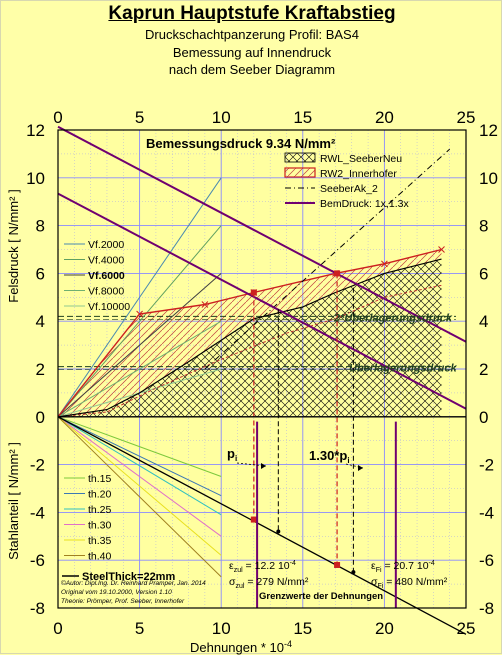  Describe the element at coordinates (302, 628) in the screenshot. I see `x-tick-label-bottom: 15` at that location.